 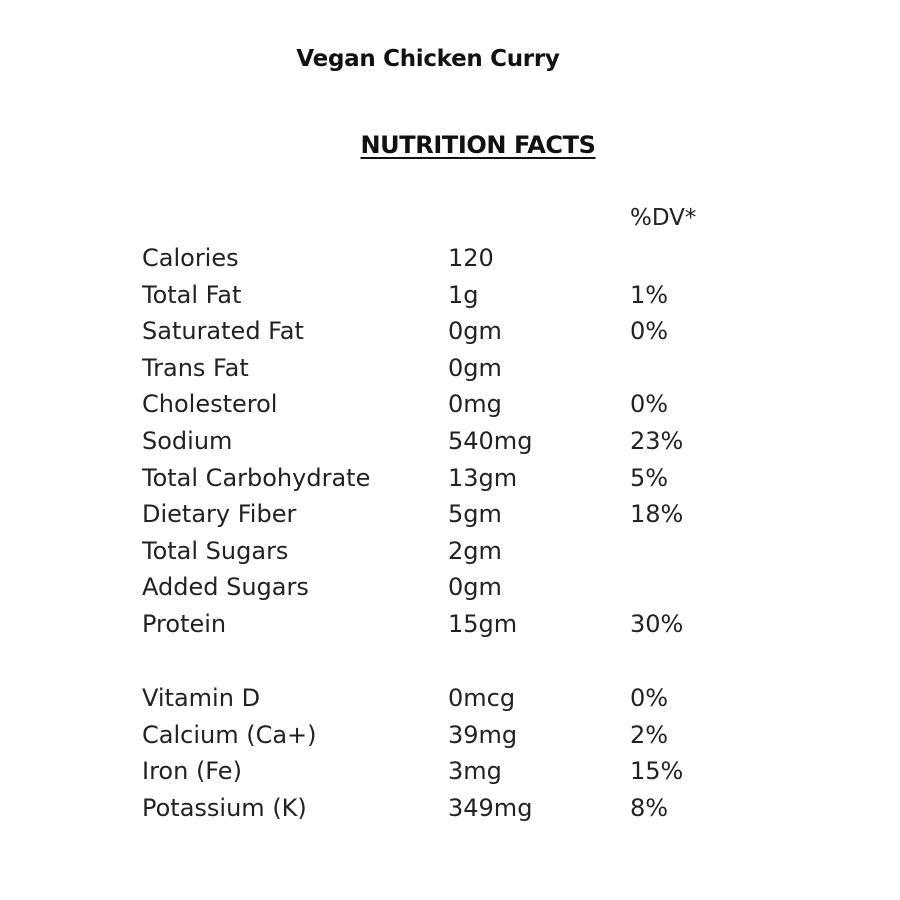 What do you see at coordinates (210, 404) in the screenshot?
I see `nutrient-name: Cholesterol` at bounding box center [210, 404].